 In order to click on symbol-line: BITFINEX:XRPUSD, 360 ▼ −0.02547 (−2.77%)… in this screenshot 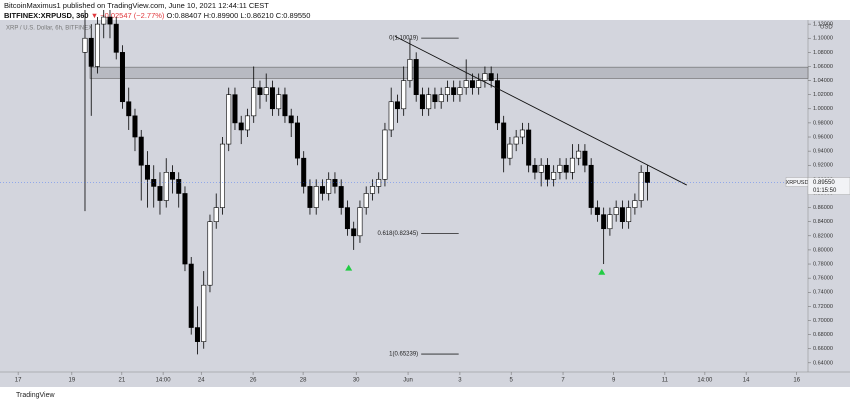, I will do `click(157, 15)`.